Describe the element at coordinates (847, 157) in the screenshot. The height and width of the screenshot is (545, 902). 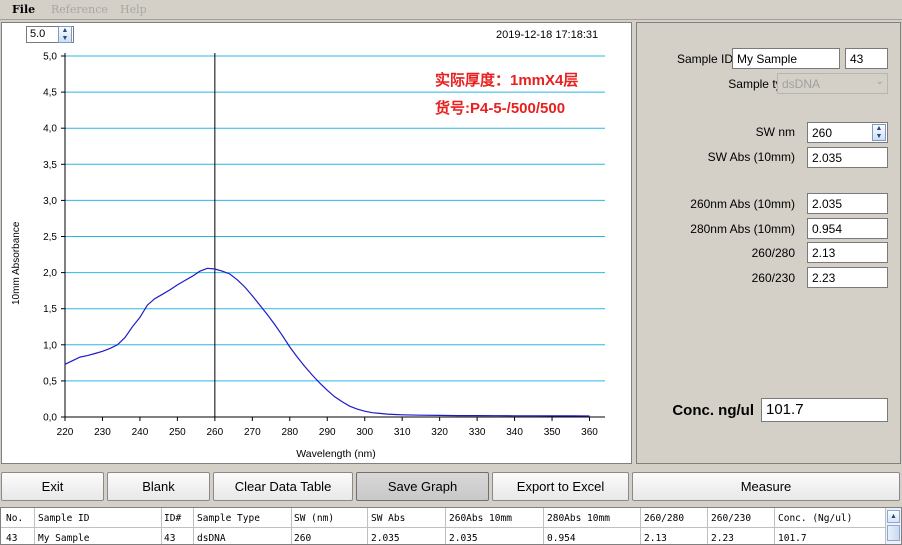
I see `sw-abs-field: 2.035` at that location.